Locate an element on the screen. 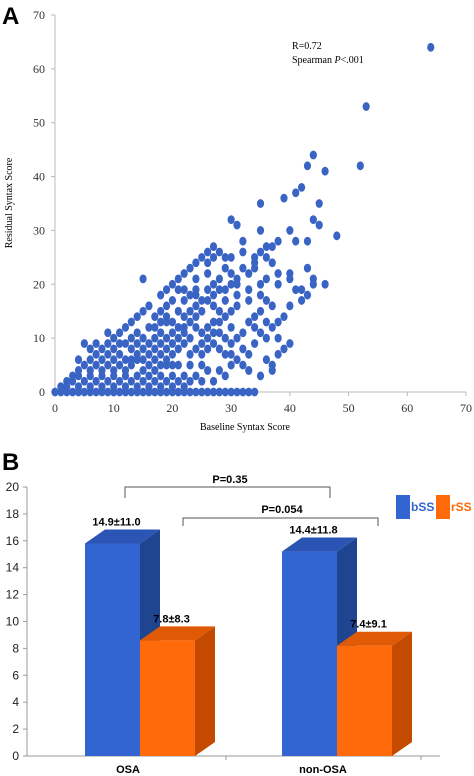  bar-y-tick-label: 10 is located at coordinates (13, 622).